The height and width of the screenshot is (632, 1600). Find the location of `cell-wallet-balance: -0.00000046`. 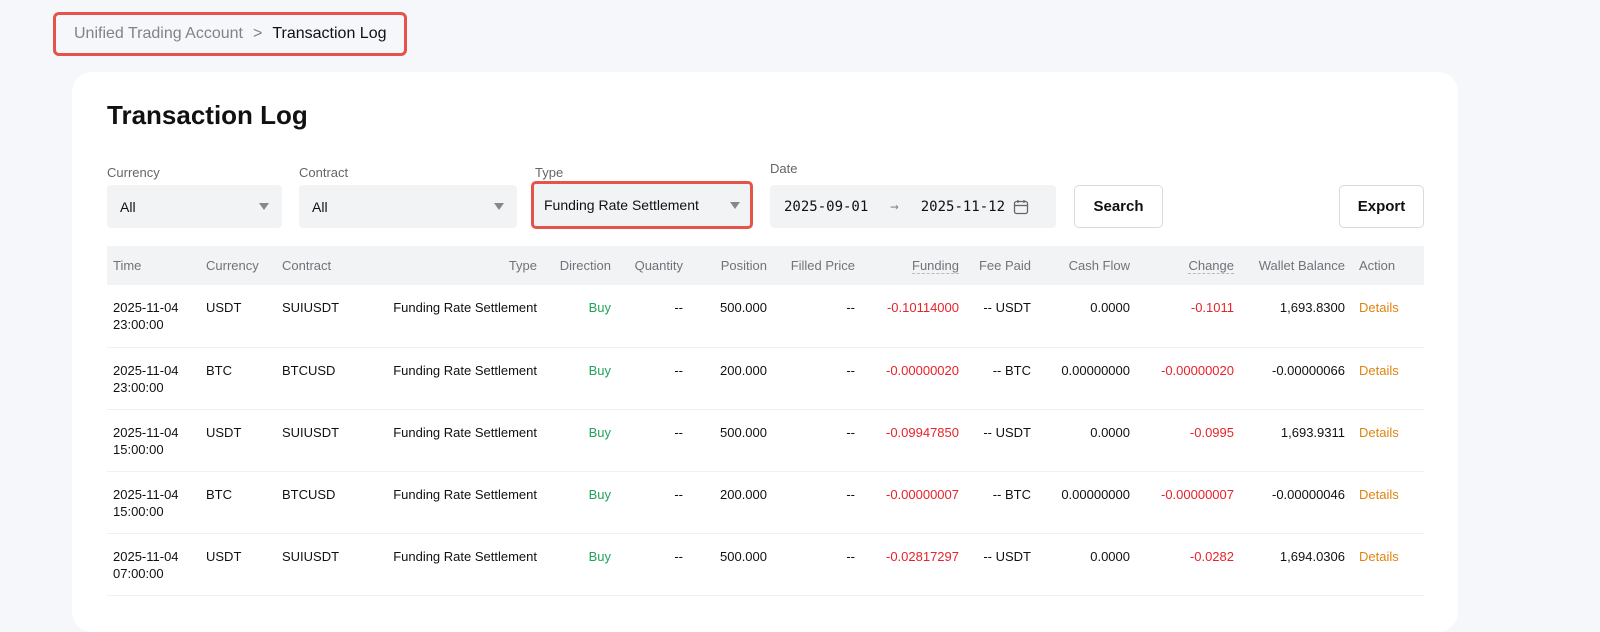

cell-wallet-balance: -0.00000046 is located at coordinates (1297, 502).